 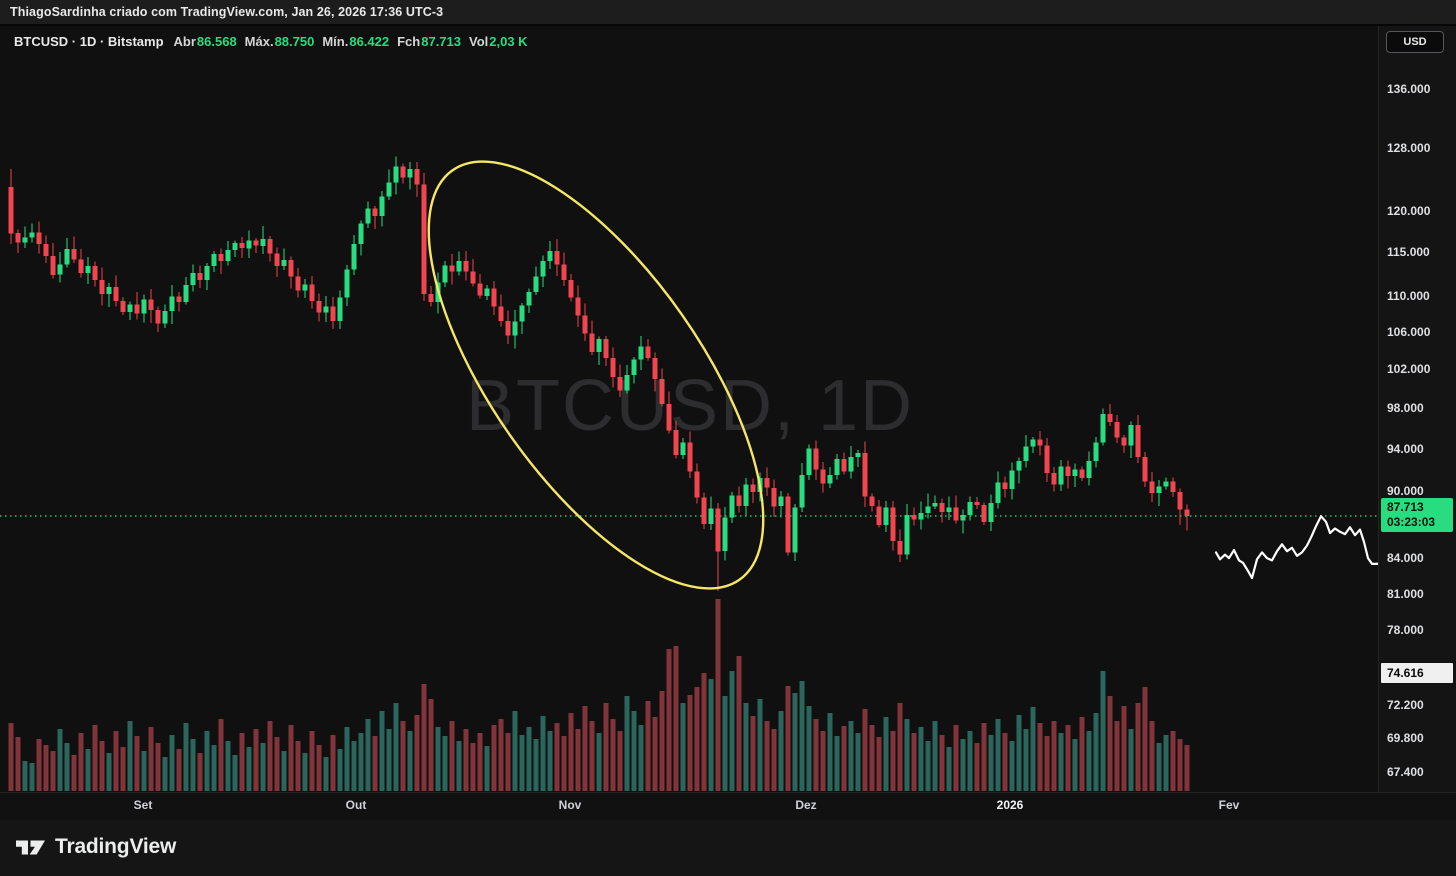 What do you see at coordinates (1409, 332) in the screenshot?
I see `price-tick-label: 106.000` at bounding box center [1409, 332].